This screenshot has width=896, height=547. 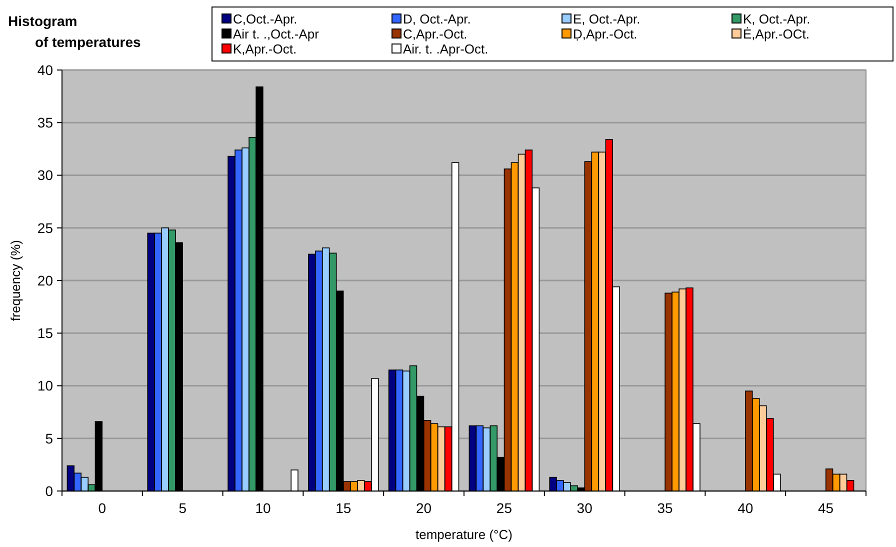 I want to click on x-tick-label: 45, so click(x=826, y=508).